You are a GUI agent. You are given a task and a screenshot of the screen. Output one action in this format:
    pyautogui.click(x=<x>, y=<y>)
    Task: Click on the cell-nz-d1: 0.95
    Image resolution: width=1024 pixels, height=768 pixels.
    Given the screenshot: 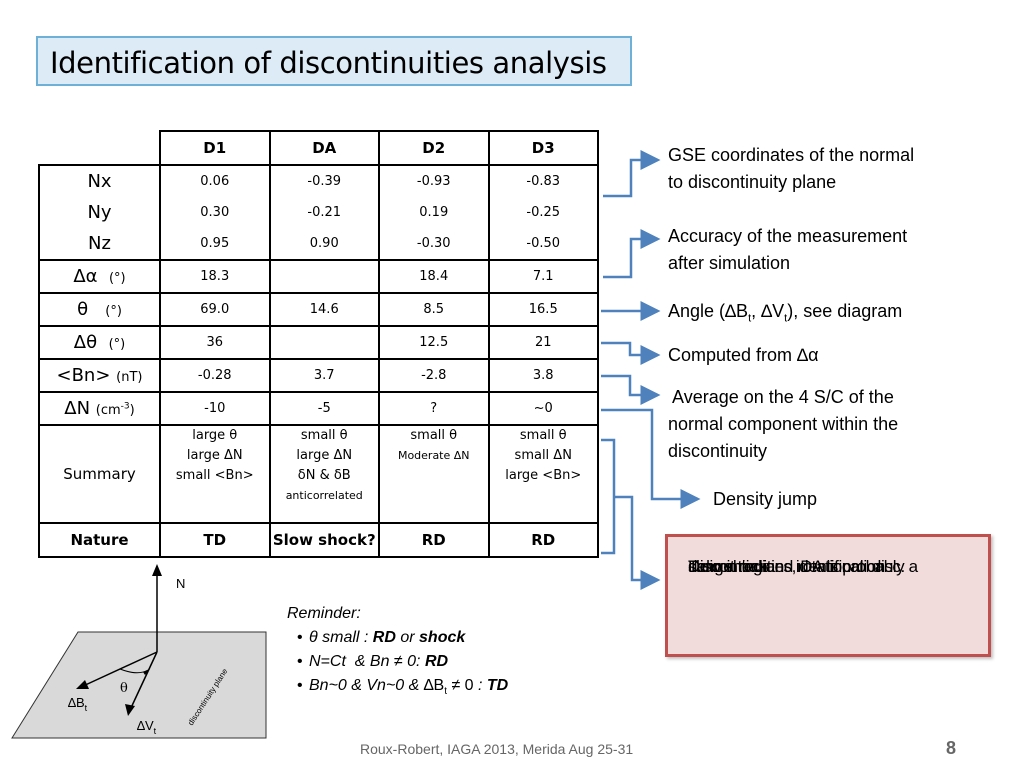 What is the action you would take?
    pyautogui.click(x=215, y=244)
    